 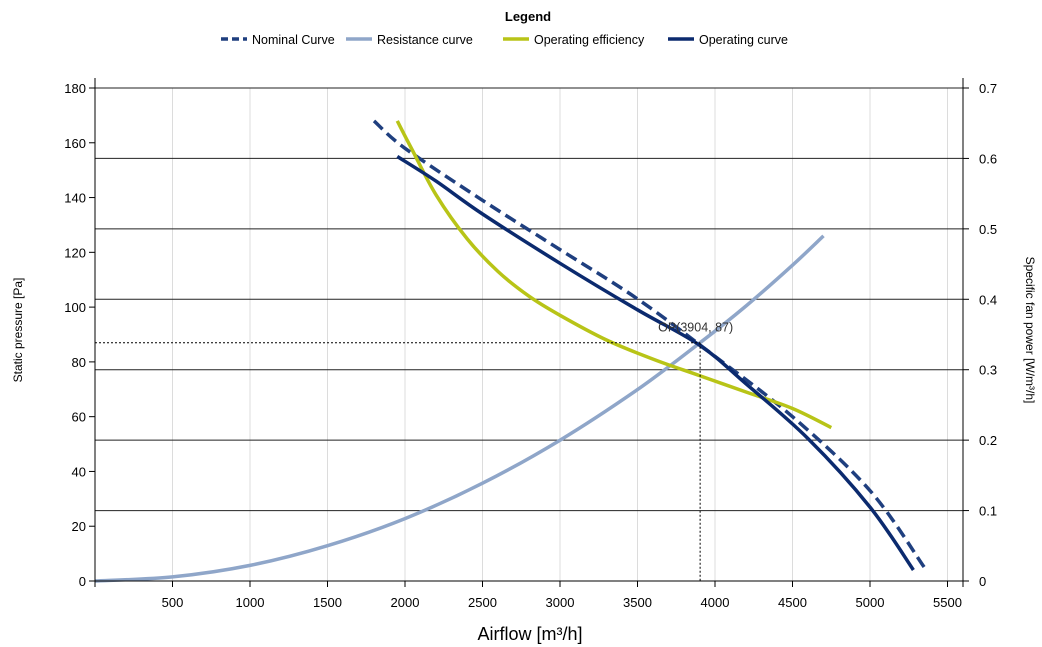 I want to click on legend-entry-operating-curve: Operating curve, so click(x=728, y=40).